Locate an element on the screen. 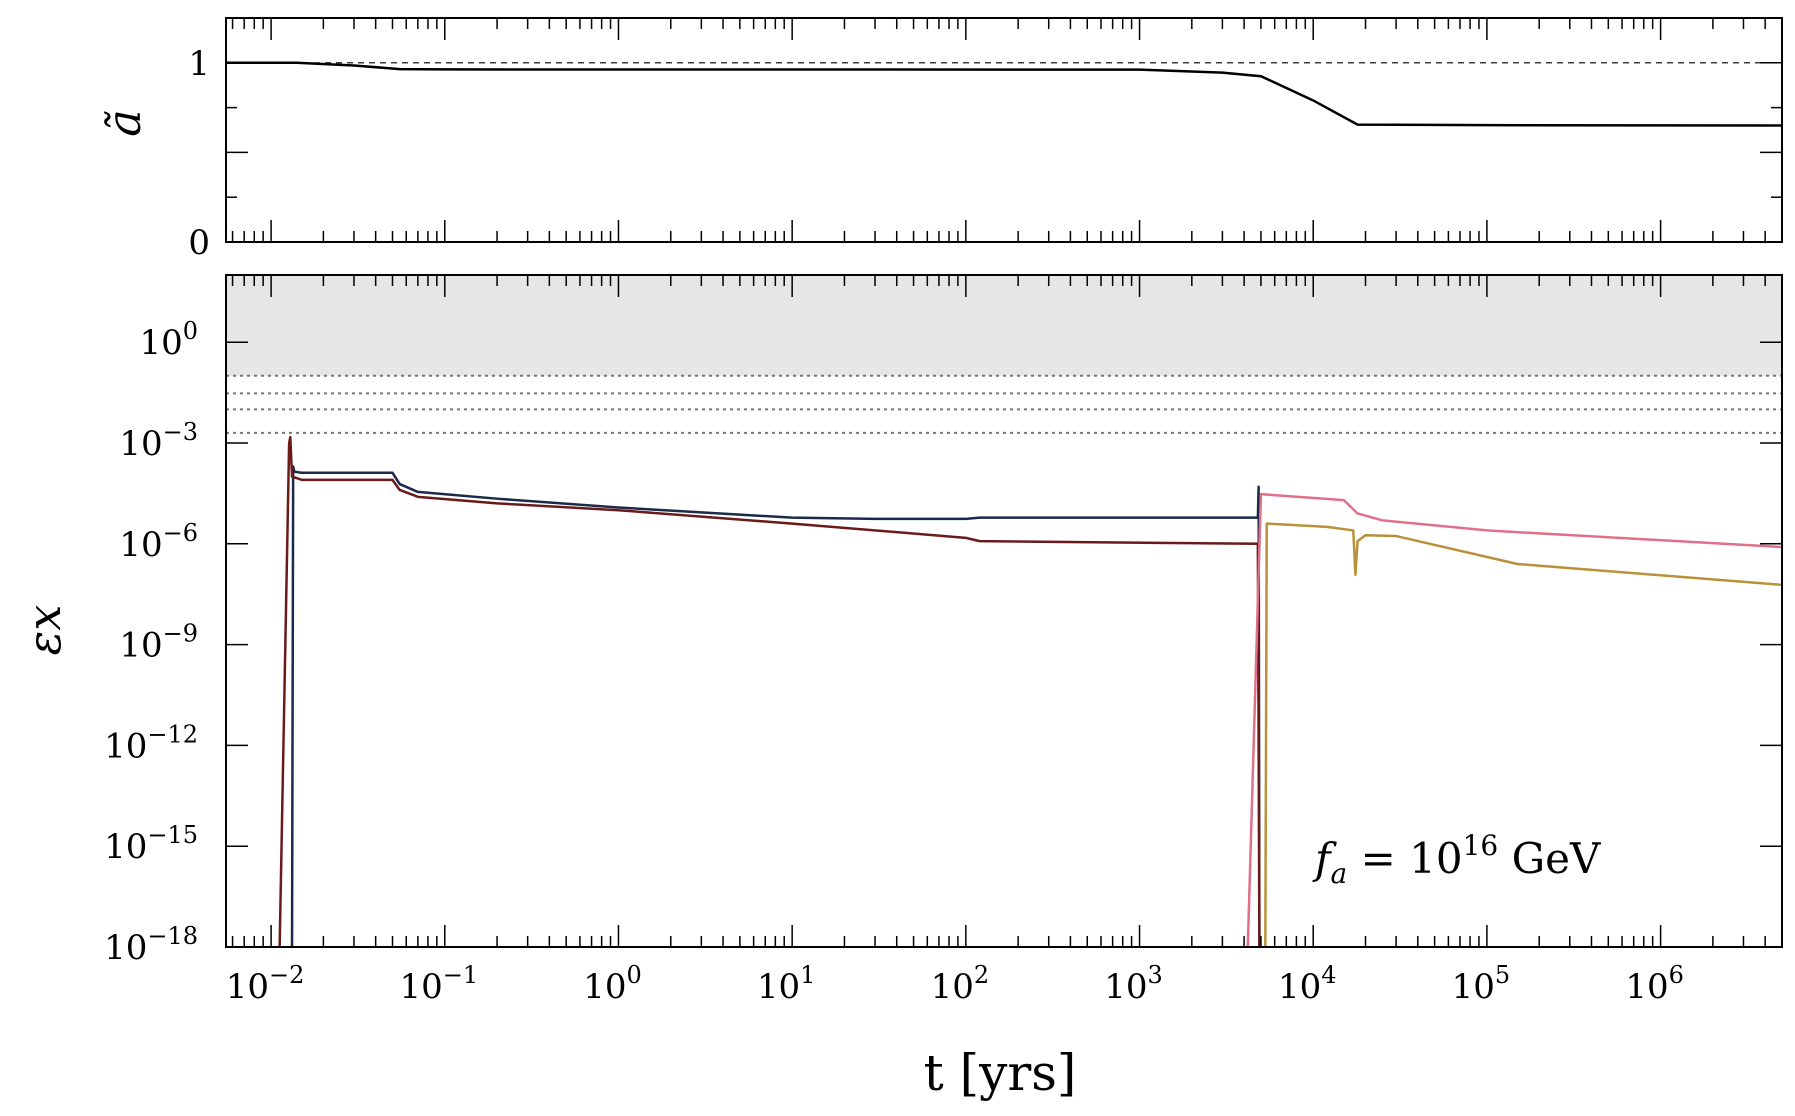  x-tick-label: 10⁻¹ is located at coordinates (438, 984).